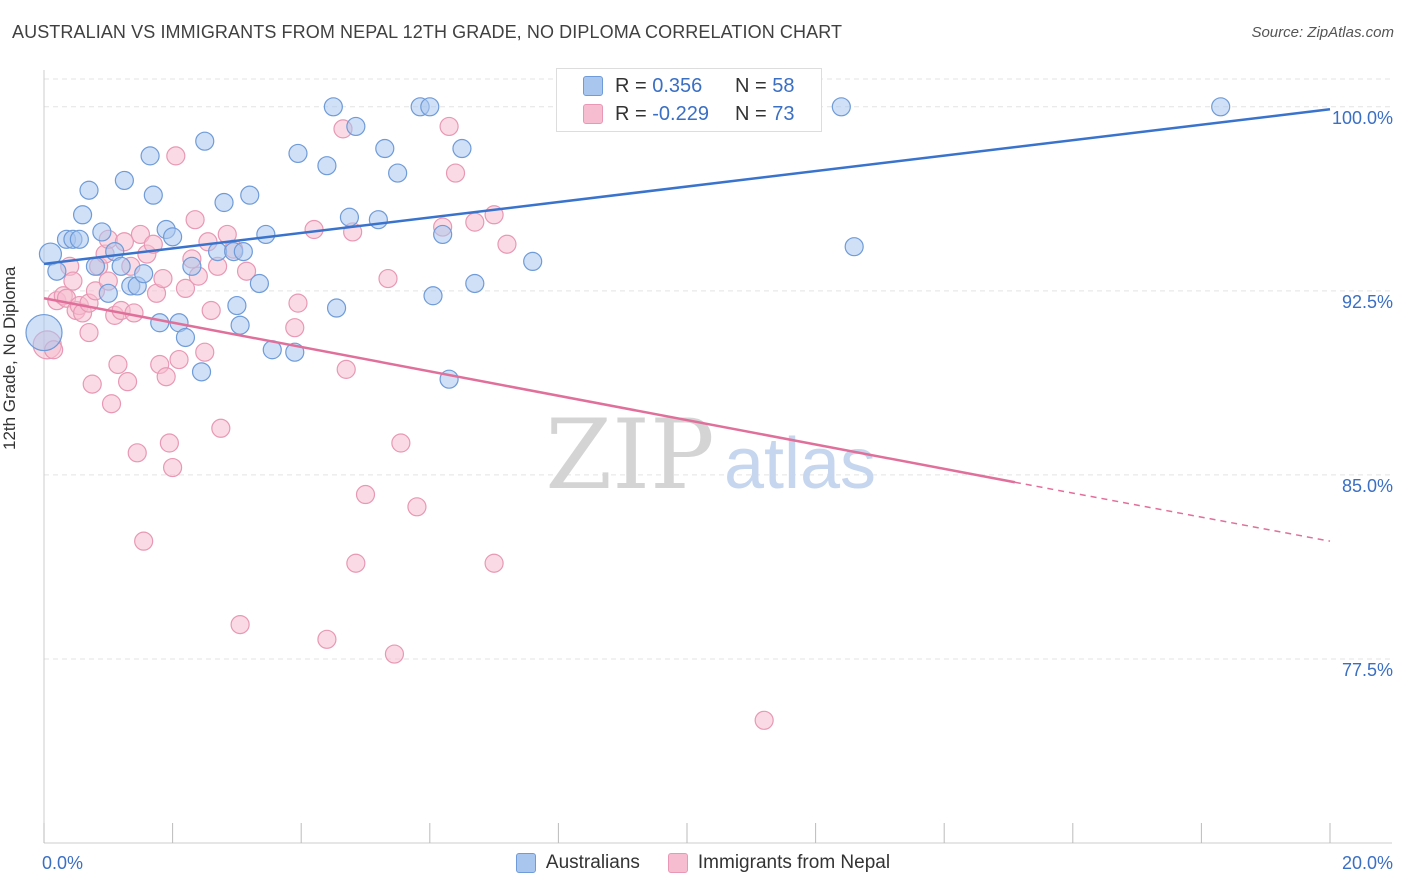 Image resolution: width=1406 pixels, height=892 pixels. I want to click on r-label: R =, so click(634, 113).